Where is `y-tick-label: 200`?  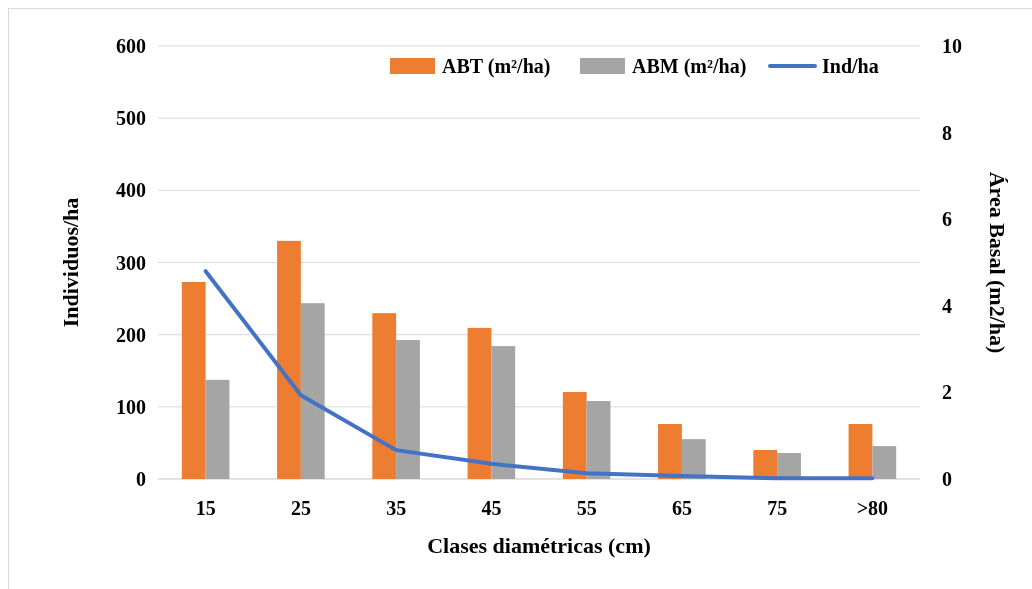
y-tick-label: 200 is located at coordinates (131, 334).